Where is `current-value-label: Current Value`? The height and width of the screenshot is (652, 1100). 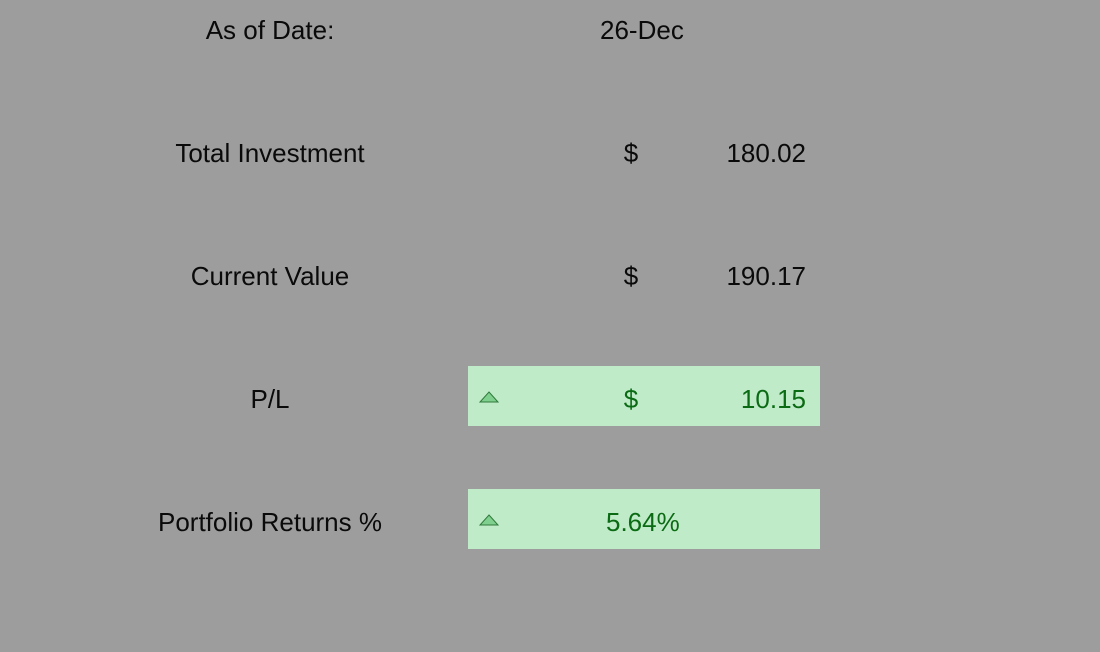 current-value-label: Current Value is located at coordinates (270, 276).